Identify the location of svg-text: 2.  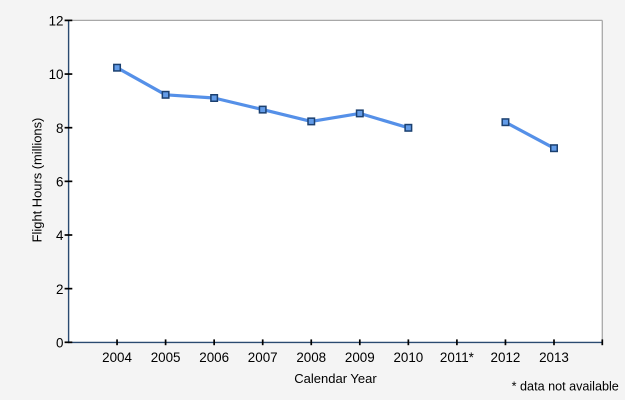
(59, 289).